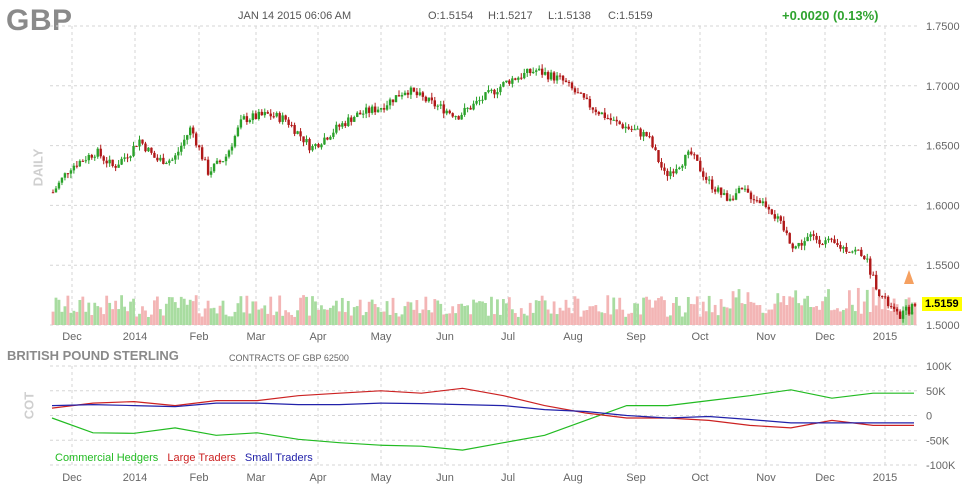 The height and width of the screenshot is (491, 968). I want to click on cot-label: COT, so click(29, 405).